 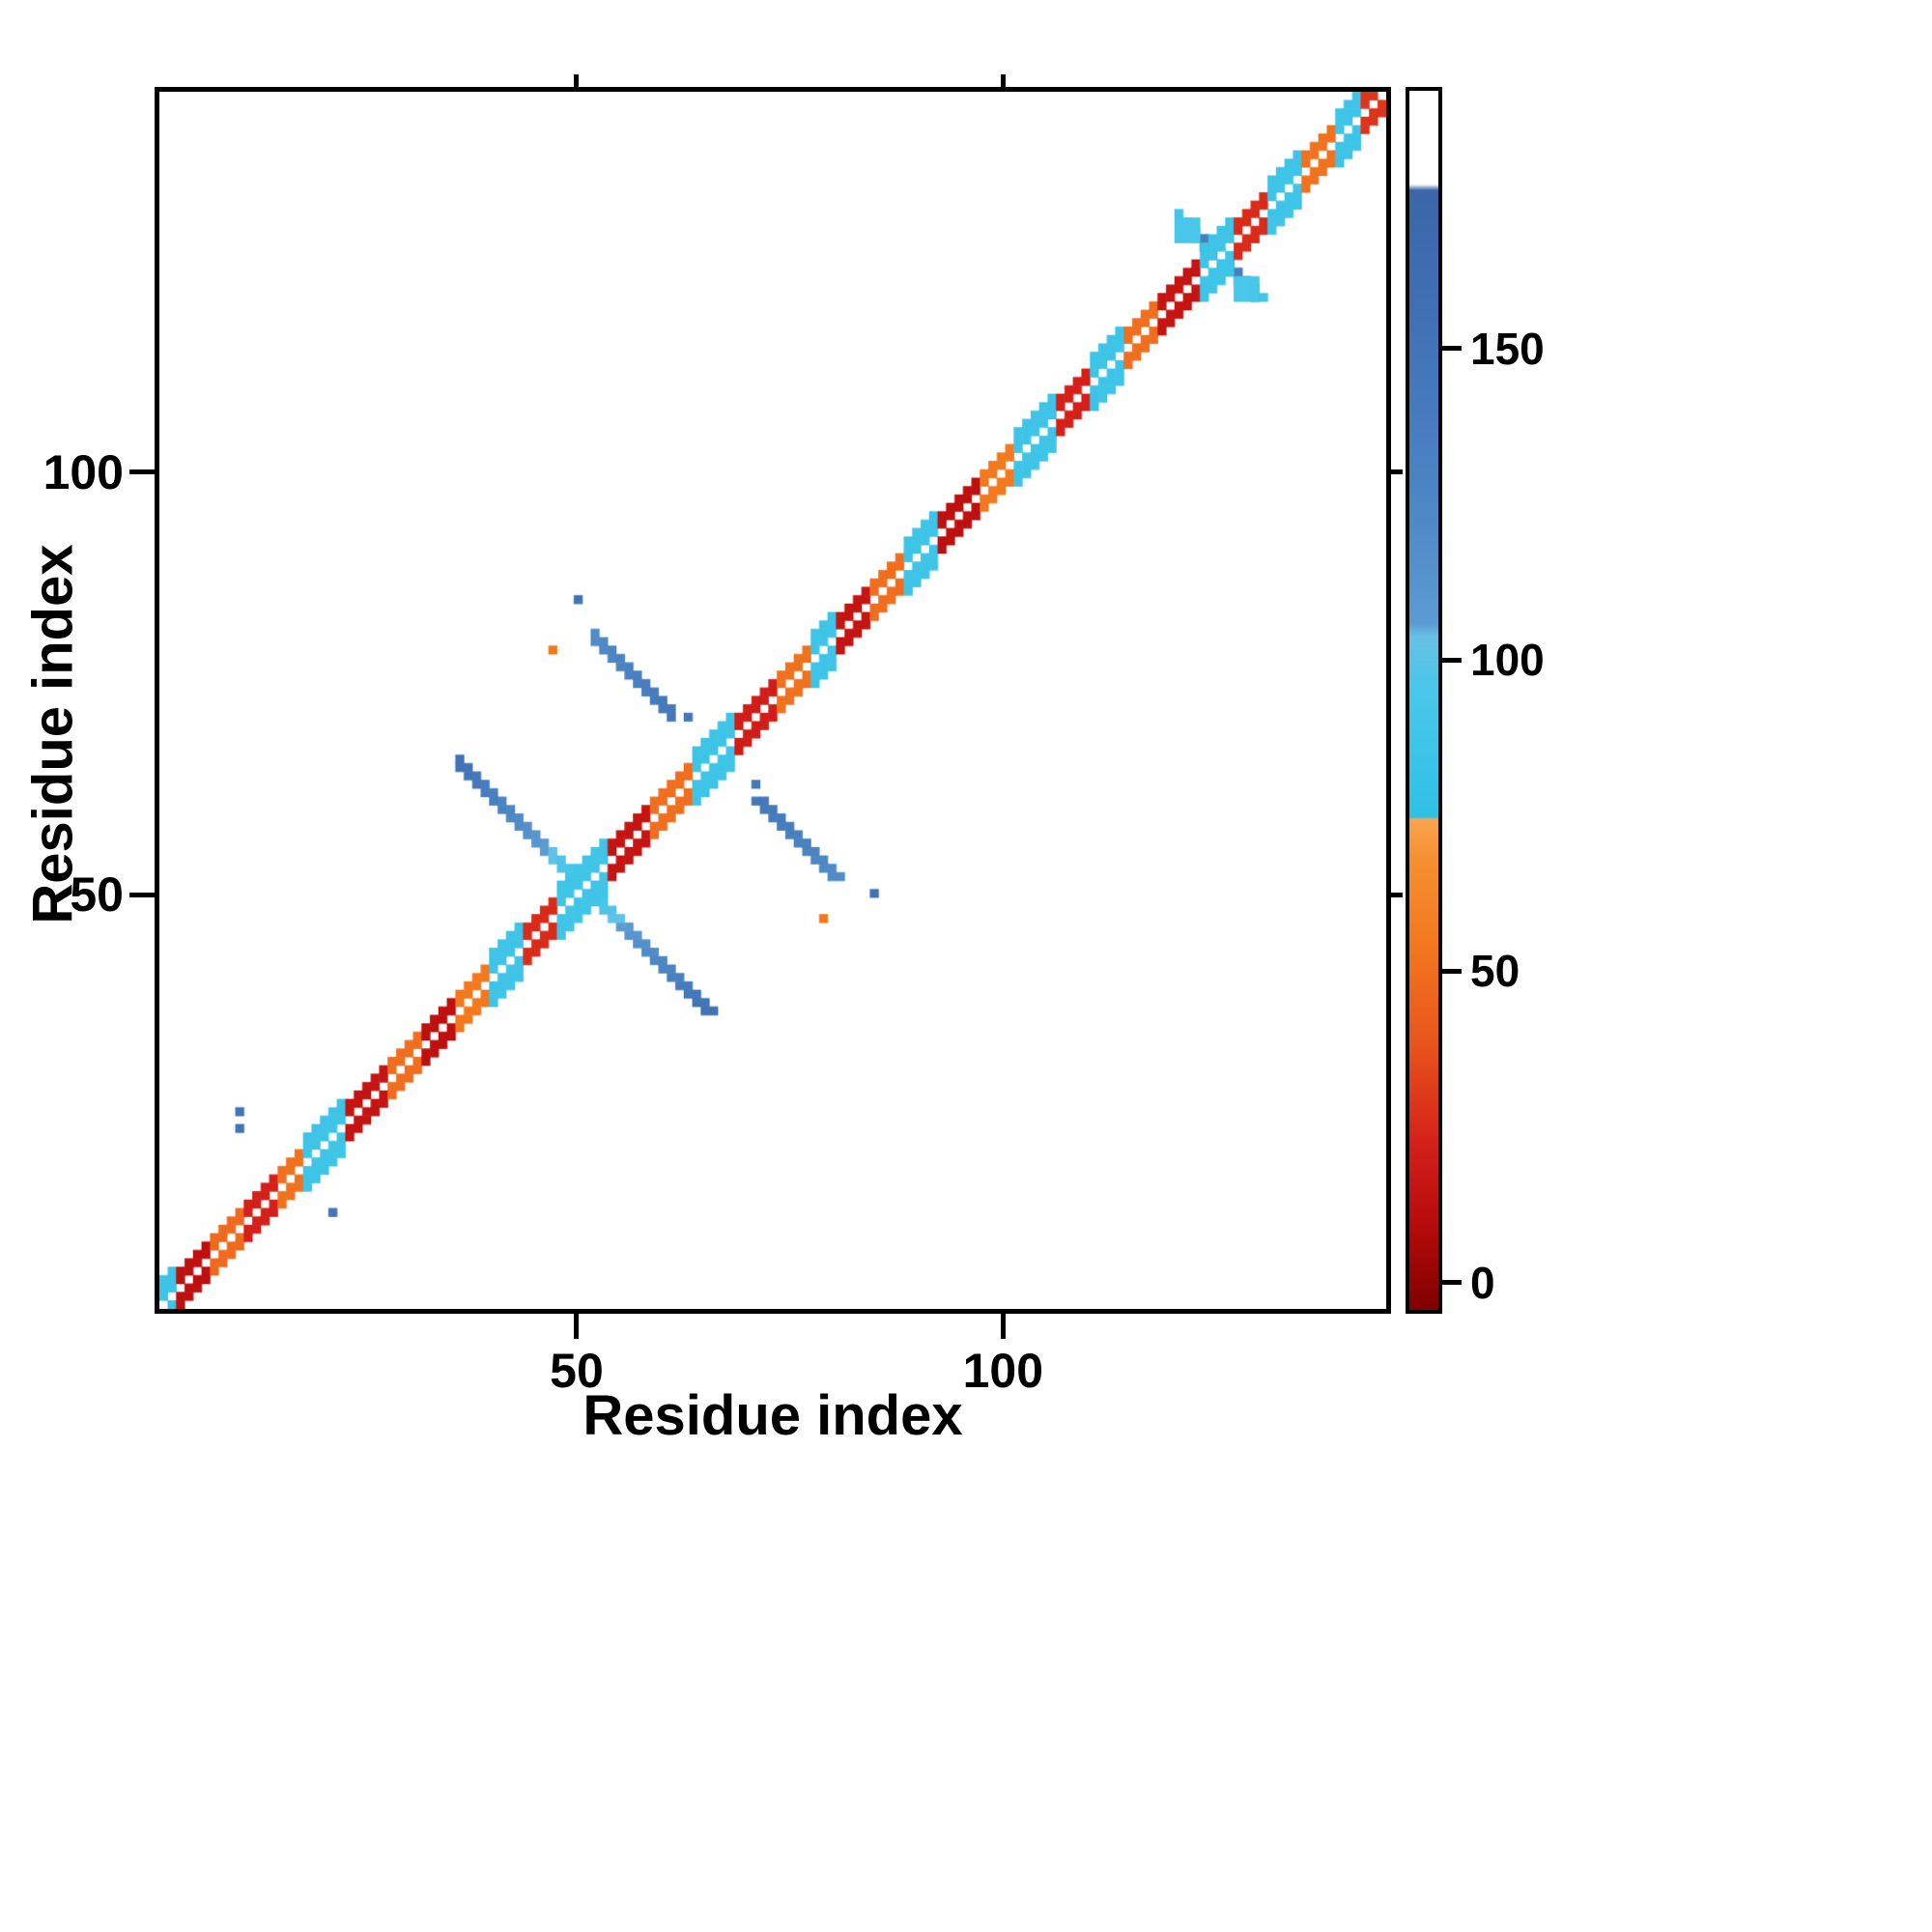 I want to click on y-tick-label: 100, so click(x=83, y=471).